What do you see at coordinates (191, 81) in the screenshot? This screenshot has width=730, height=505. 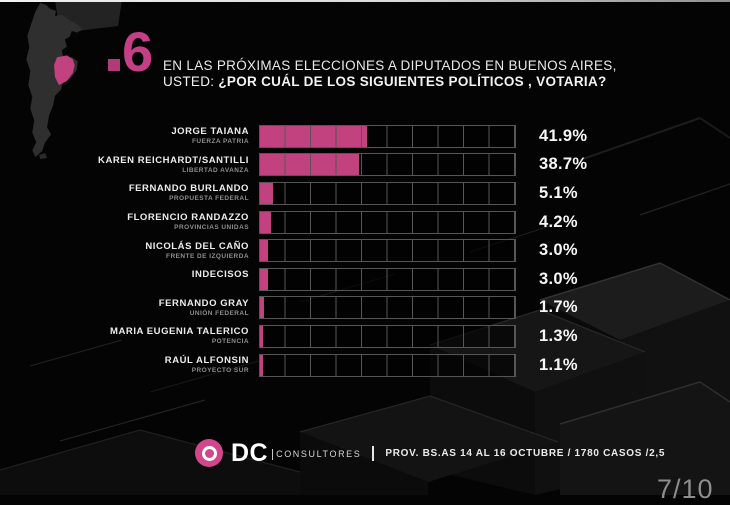 I see `title-line-2-prefix: USTED:` at bounding box center [191, 81].